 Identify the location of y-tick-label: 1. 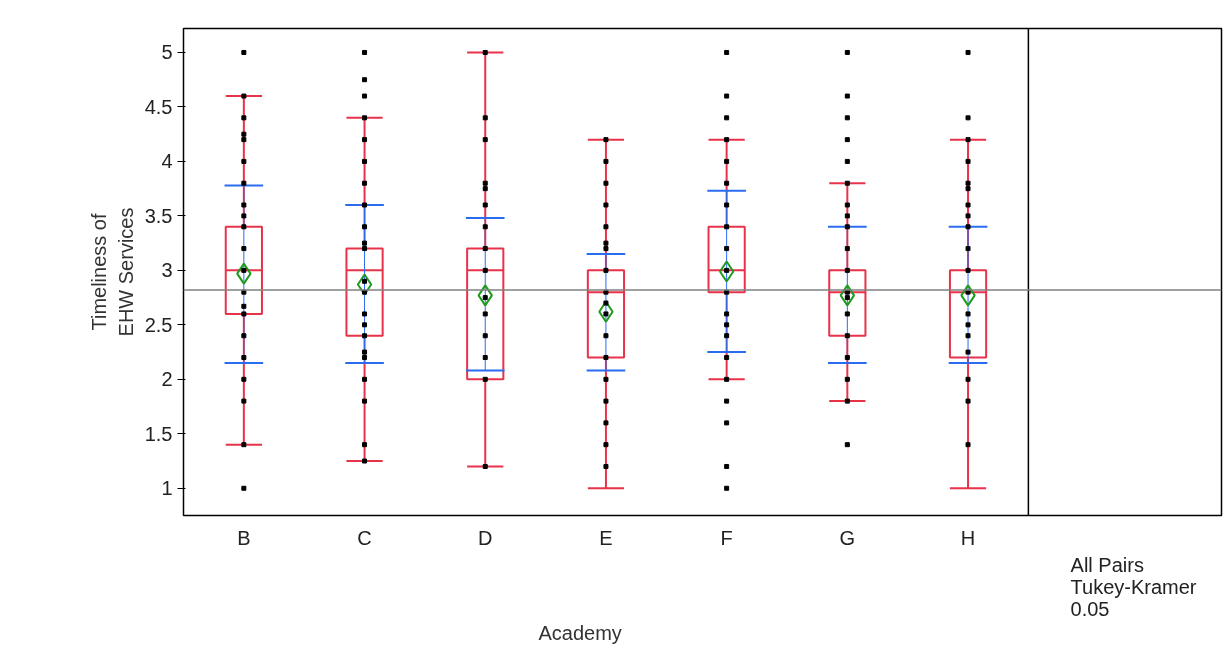
(167, 488).